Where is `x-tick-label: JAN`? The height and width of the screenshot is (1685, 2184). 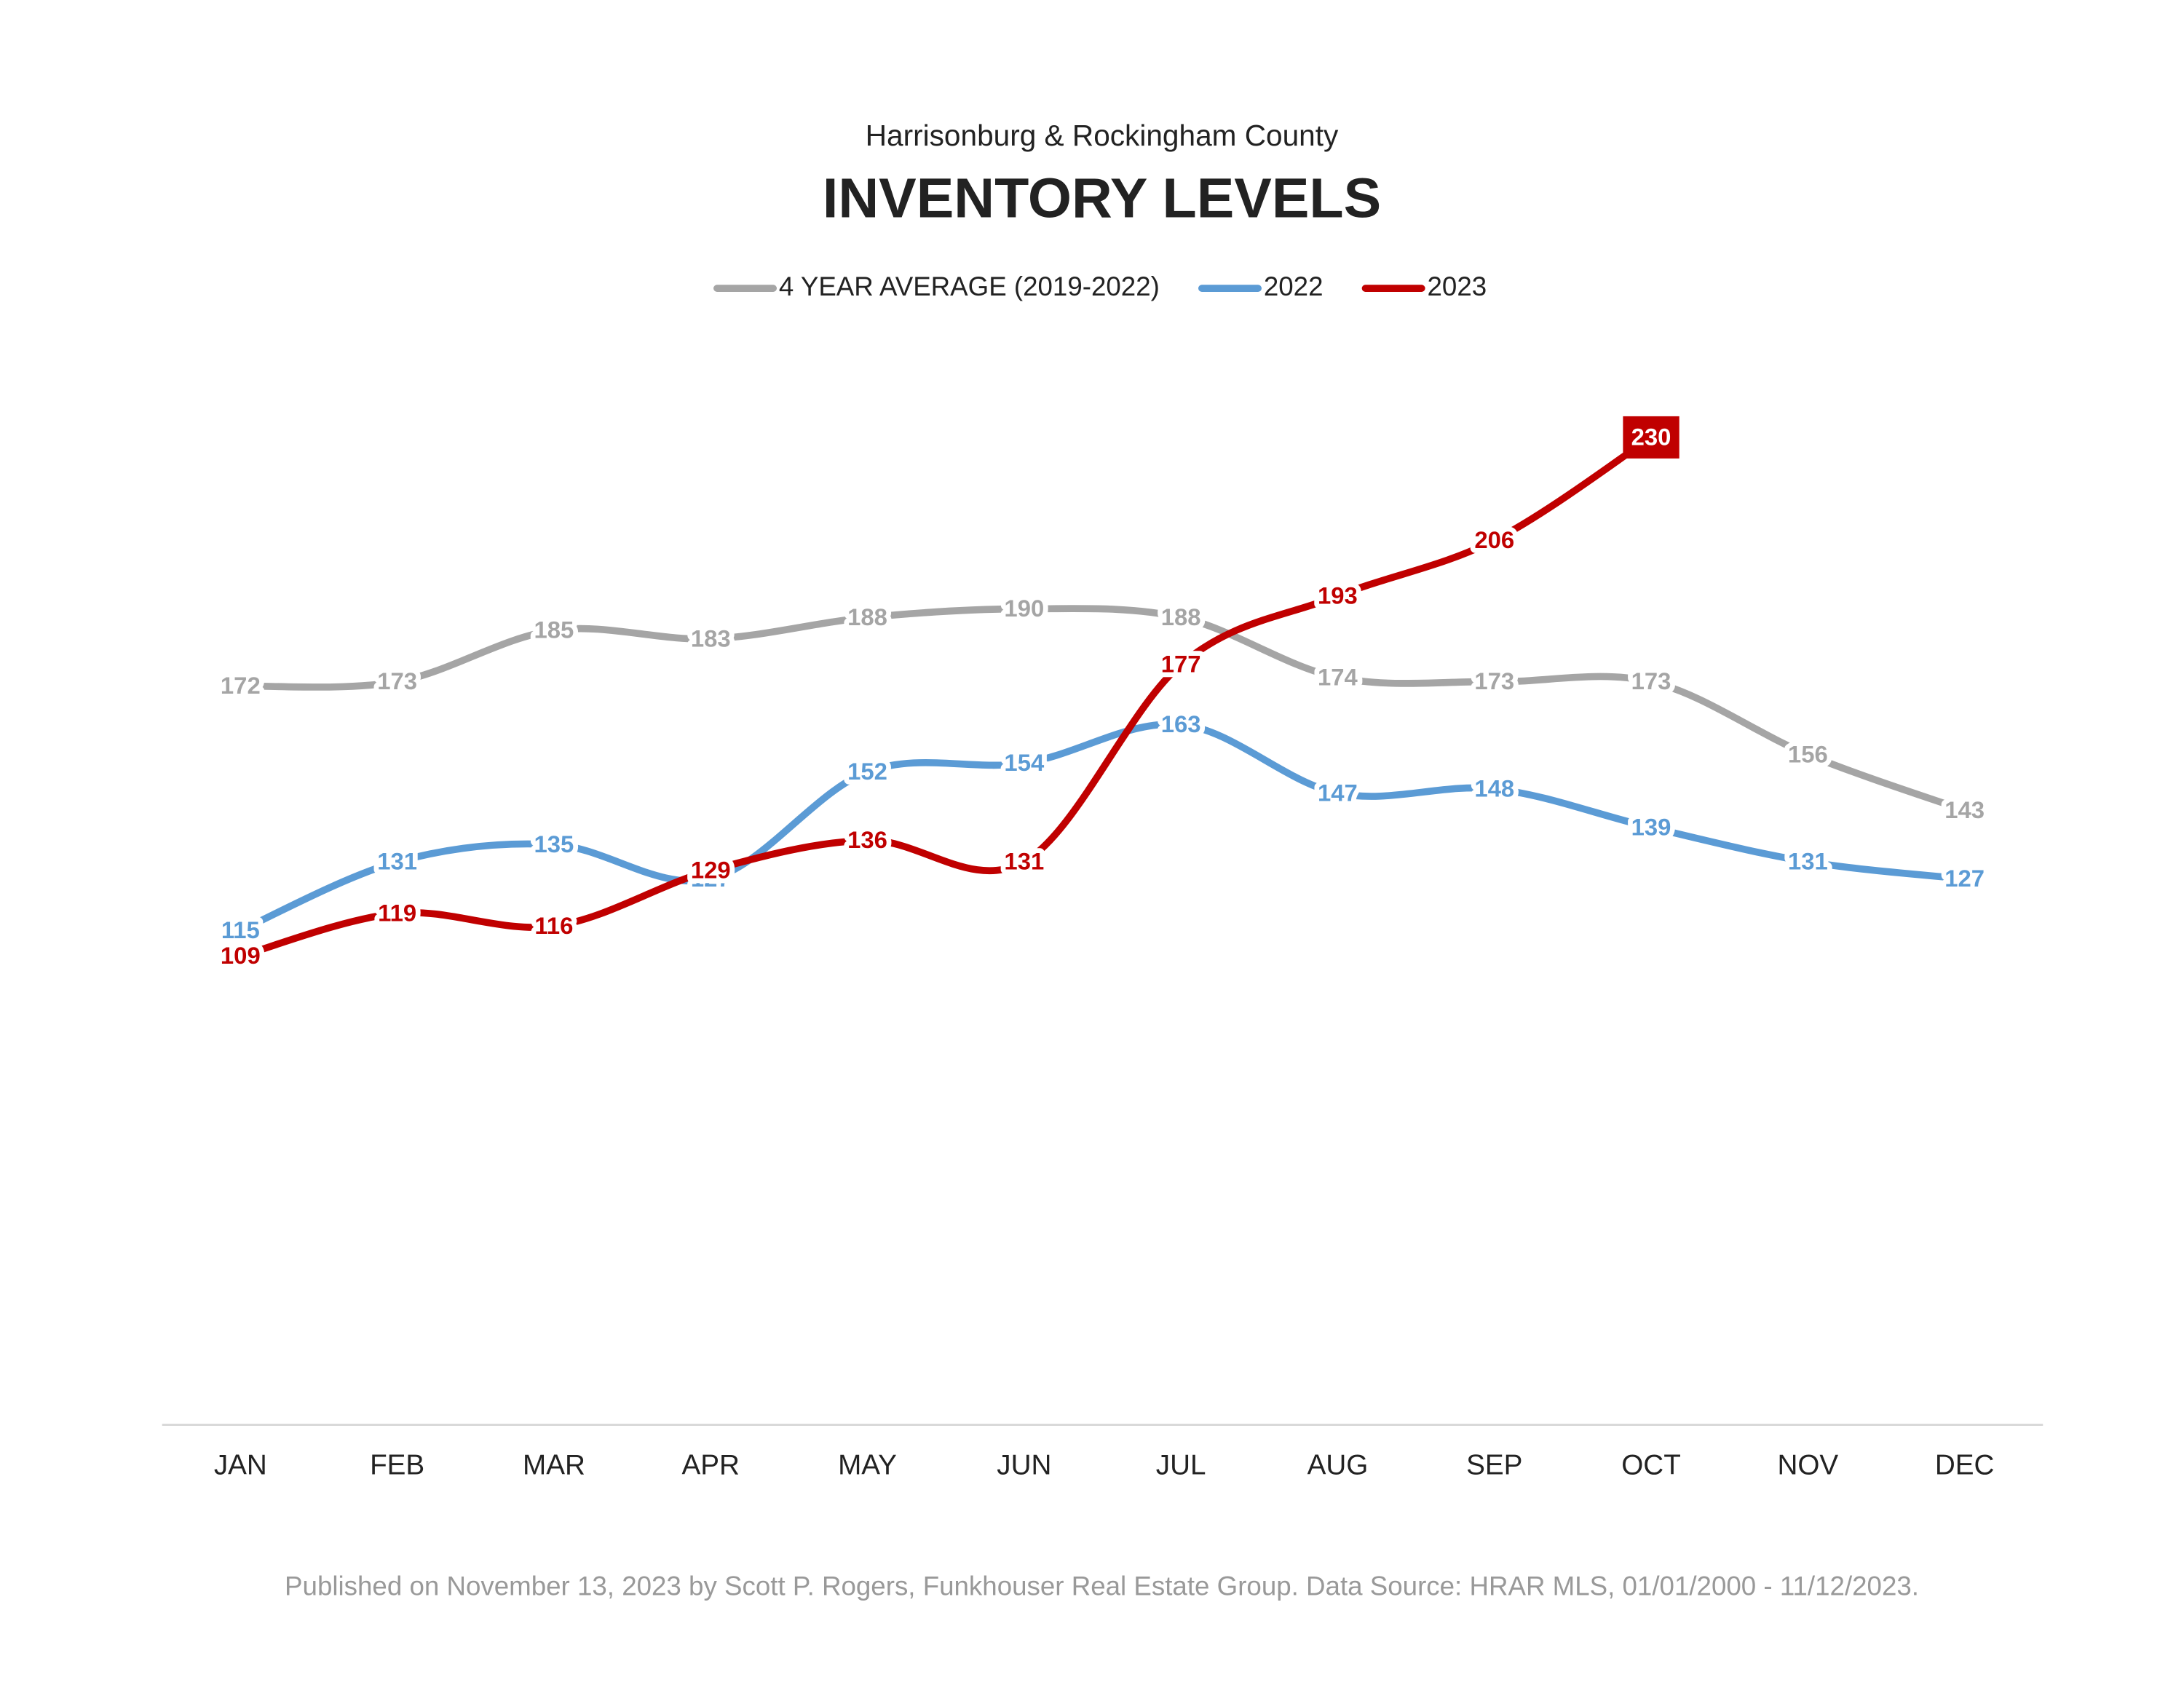 x-tick-label: JAN is located at coordinates (240, 1465).